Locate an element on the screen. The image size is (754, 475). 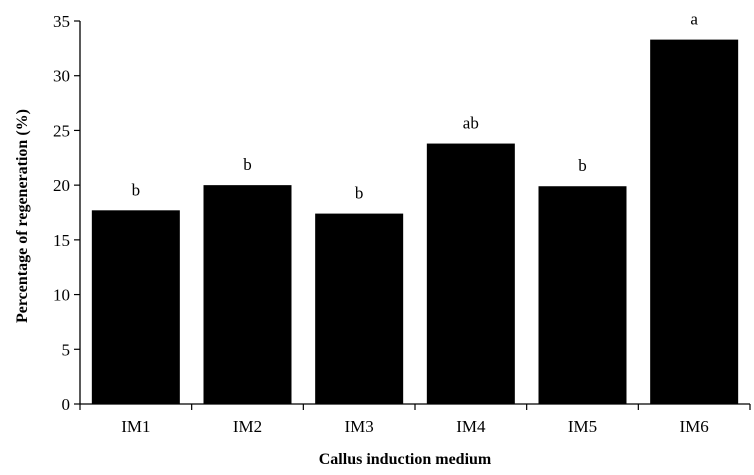
x-tick-label: IM3 is located at coordinates (359, 426).